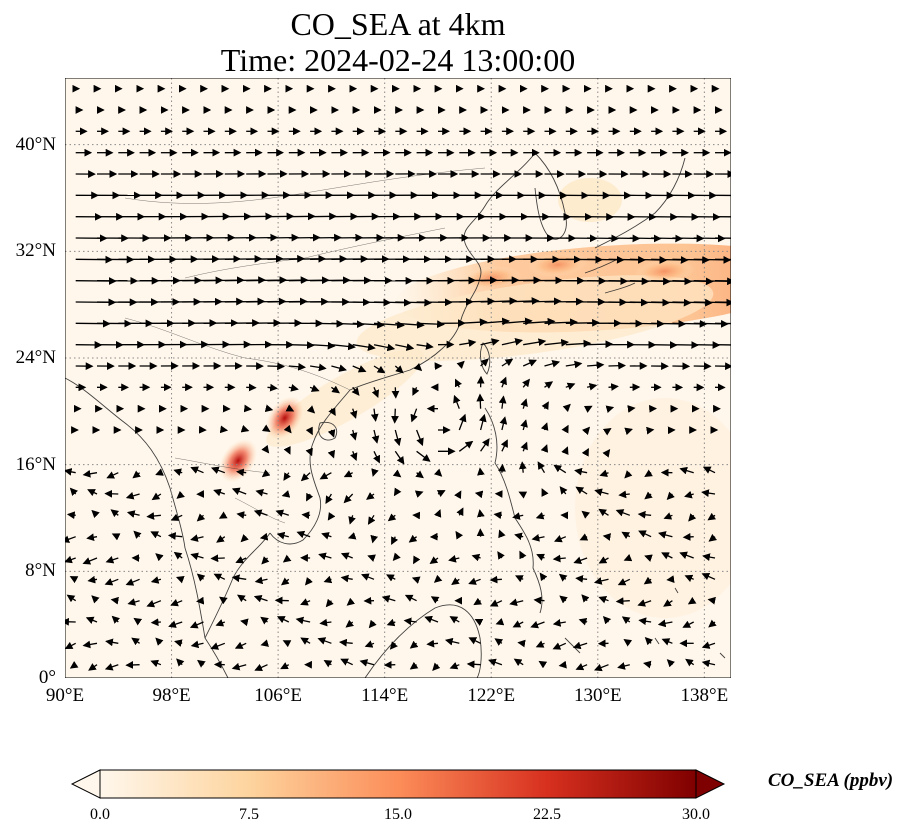 The image size is (916, 836). Describe the element at coordinates (547, 814) in the screenshot. I see `colorbar-tick-label: 22.5` at that location.